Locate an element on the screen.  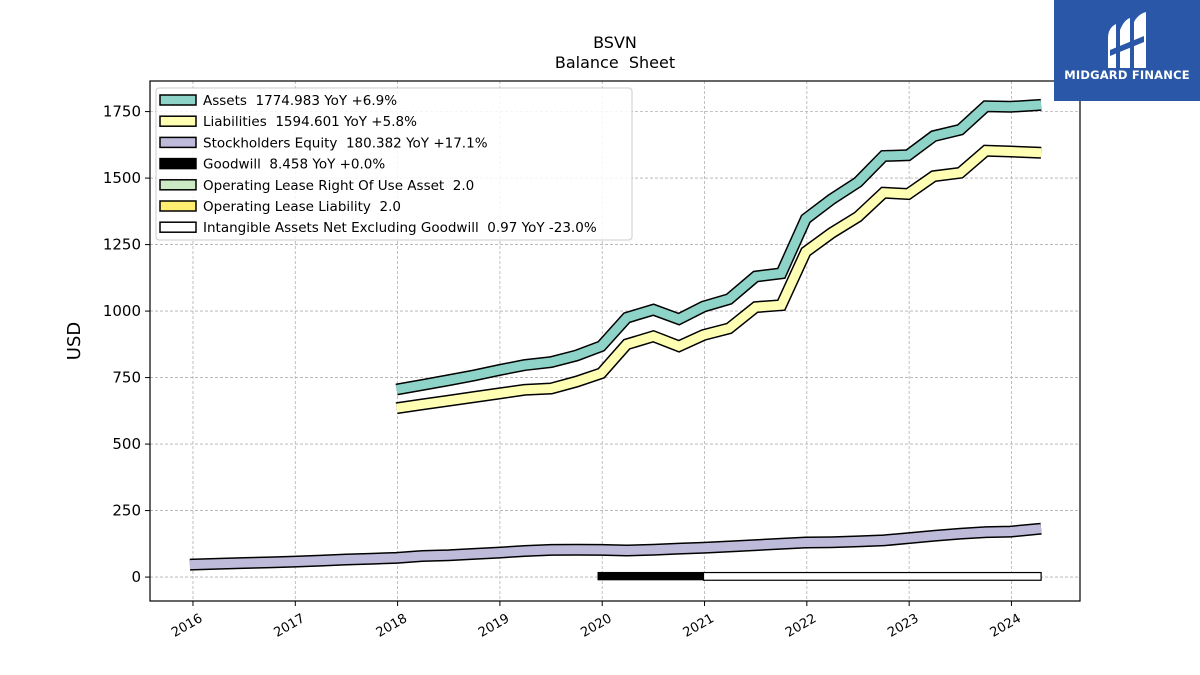
y-tick-label: 500 is located at coordinates (126, 444).